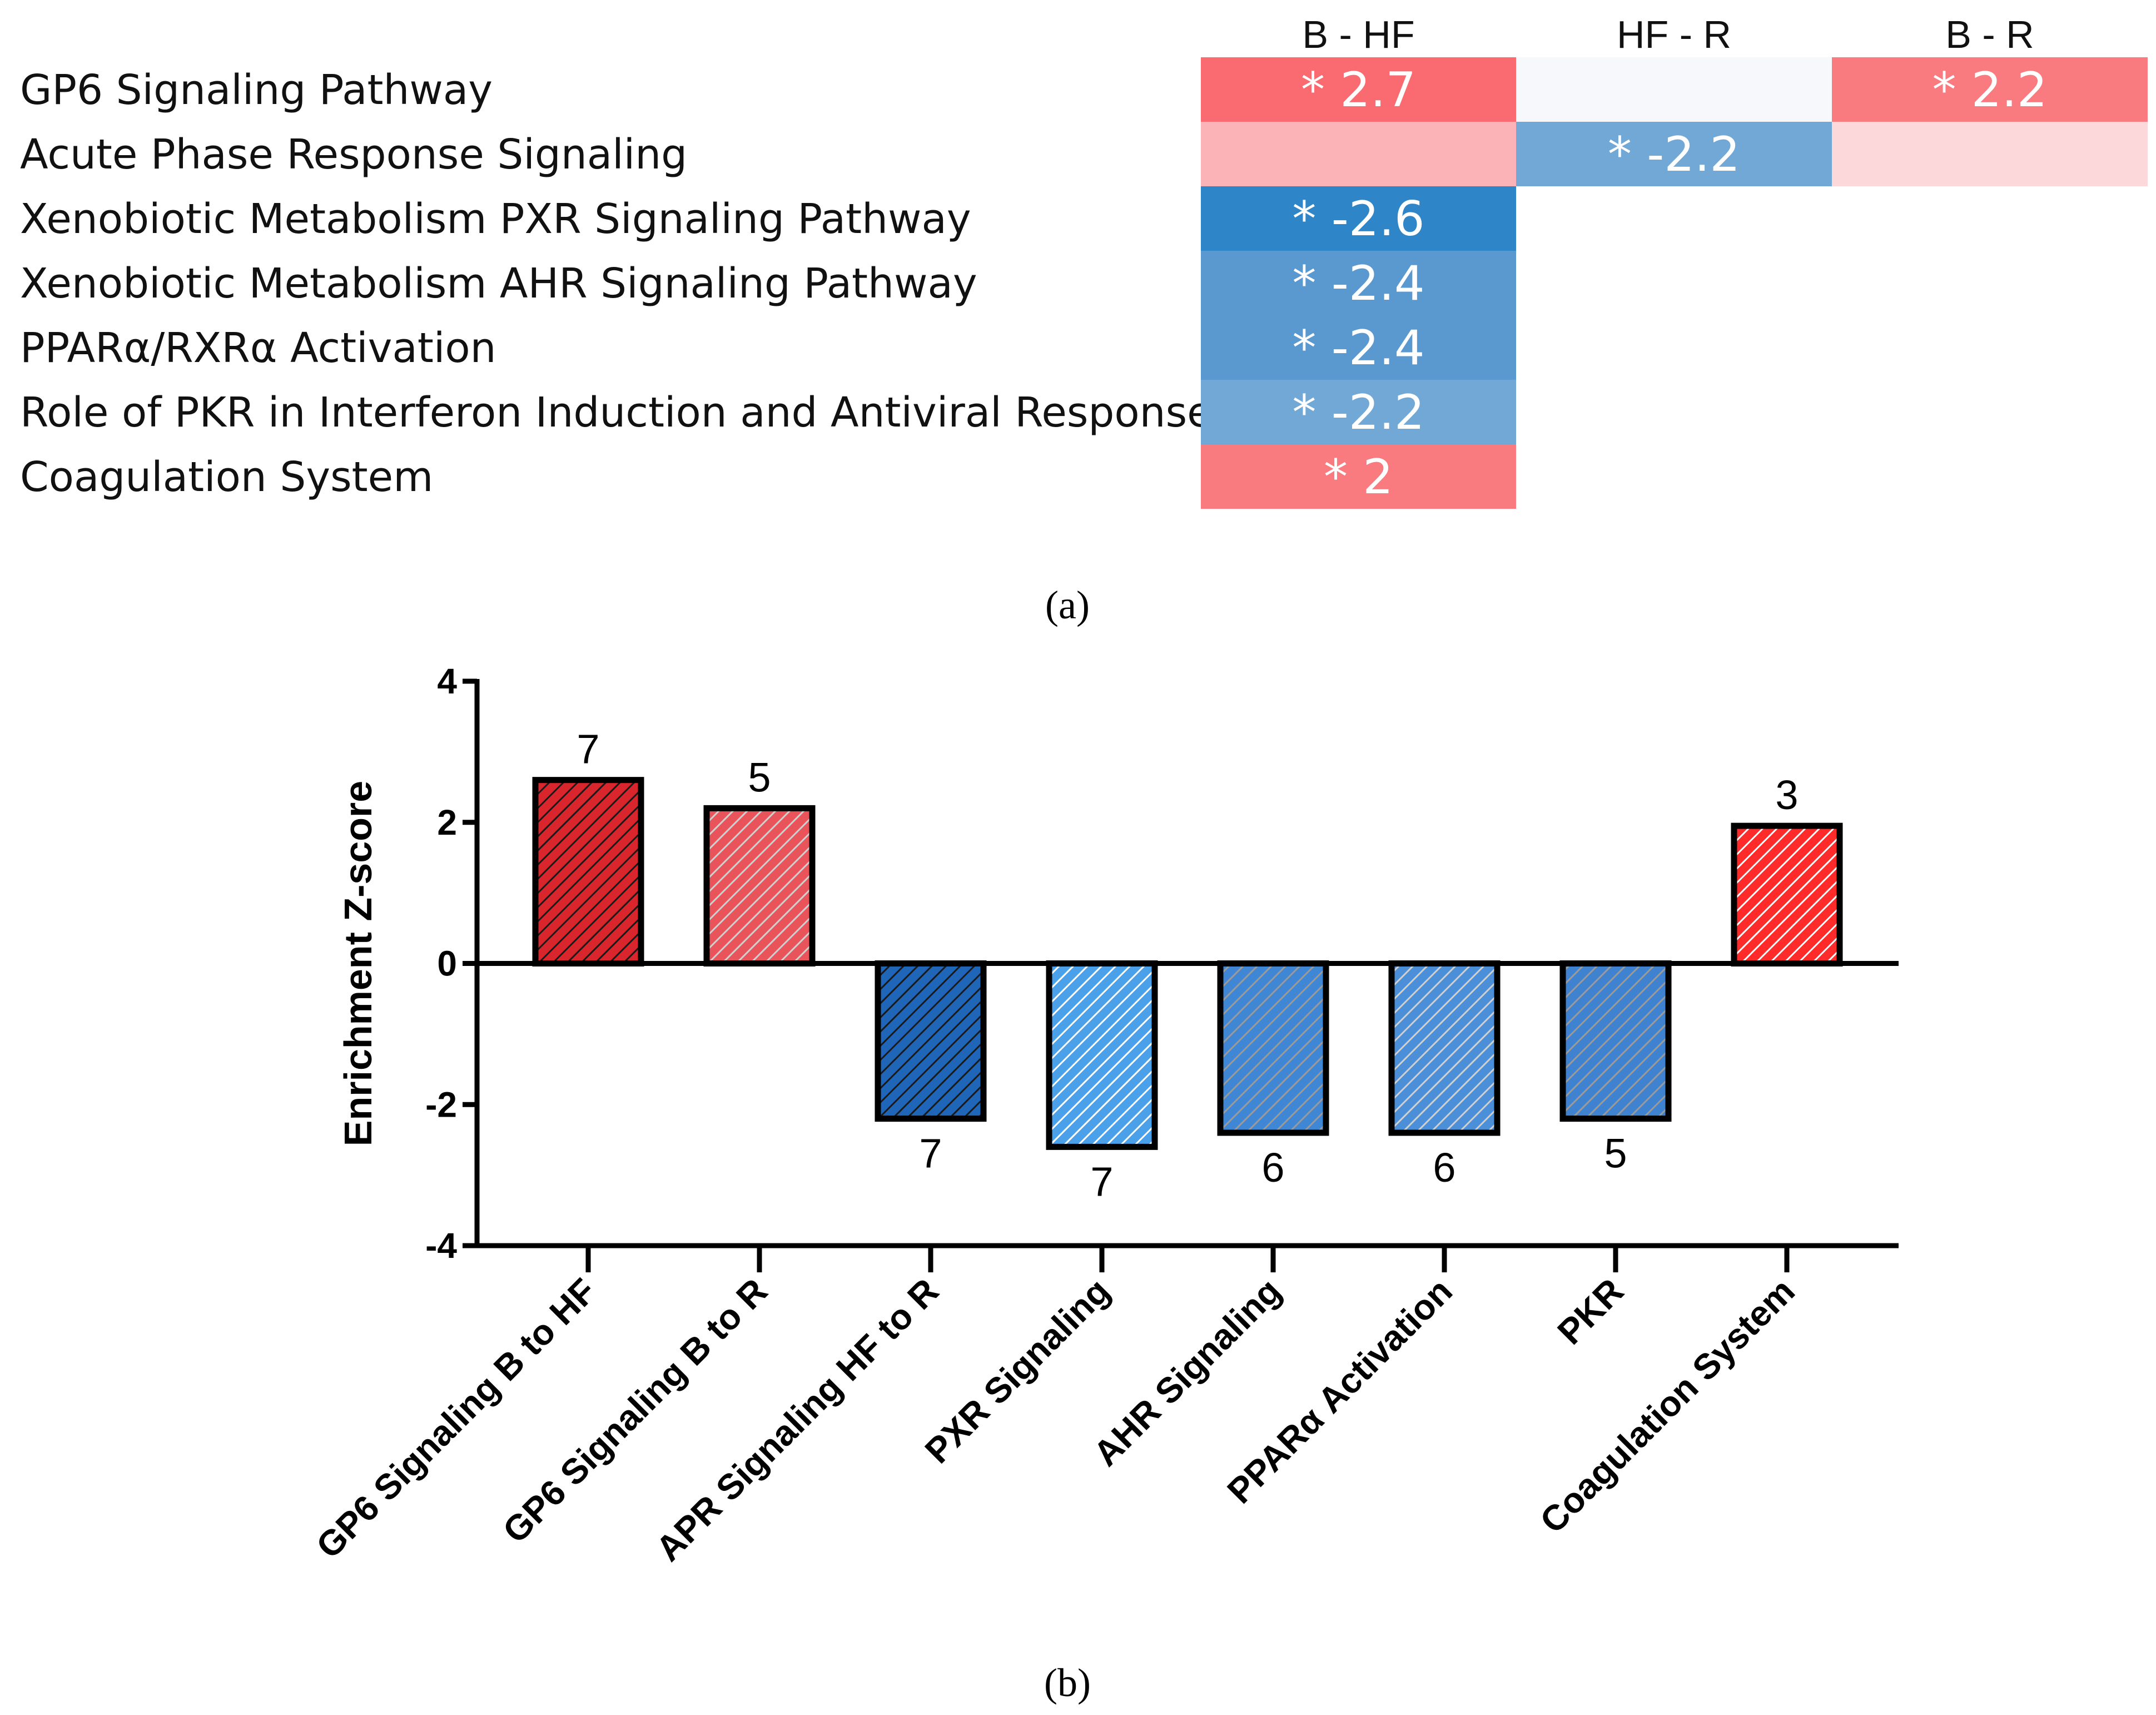 The image size is (2156, 1715). What do you see at coordinates (447, 681) in the screenshot?
I see `y-tick-label: 4` at bounding box center [447, 681].